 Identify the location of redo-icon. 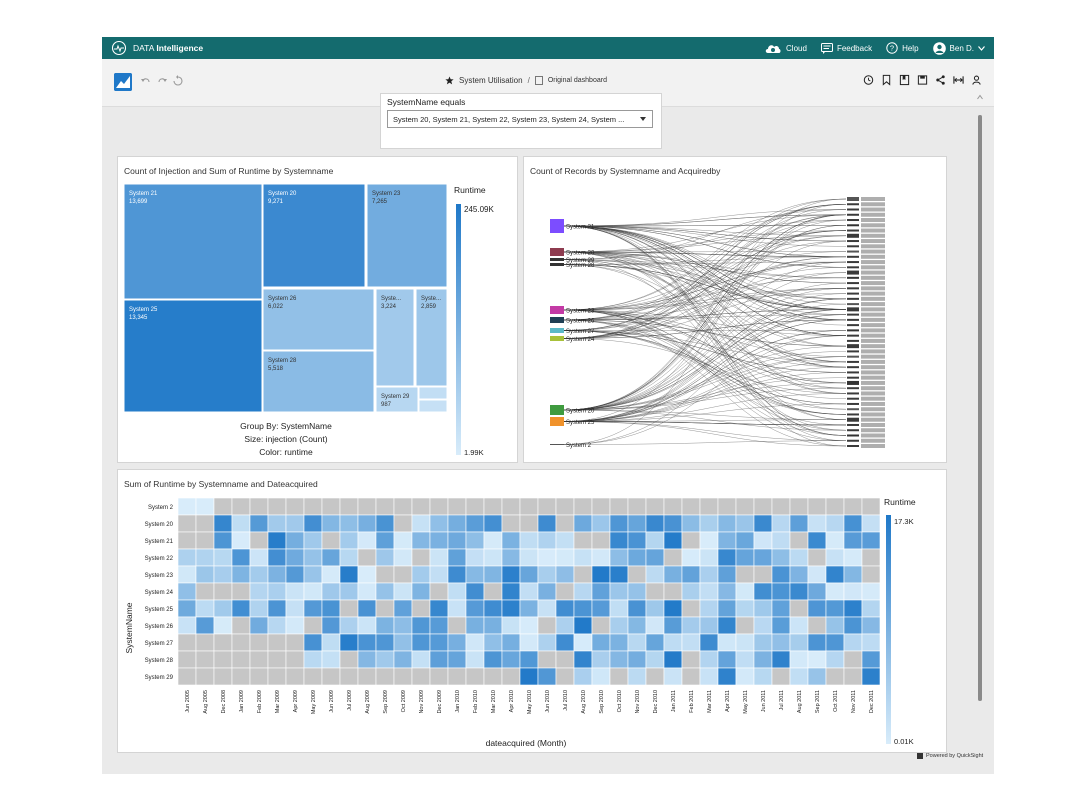
(162, 81).